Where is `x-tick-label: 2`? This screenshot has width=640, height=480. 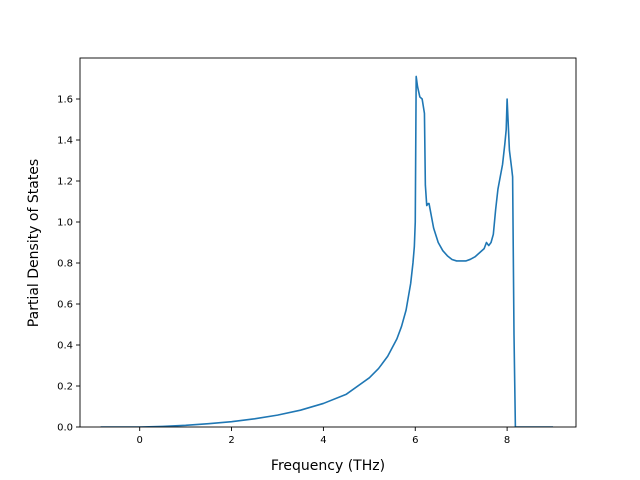
x-tick-label: 2 is located at coordinates (231, 440).